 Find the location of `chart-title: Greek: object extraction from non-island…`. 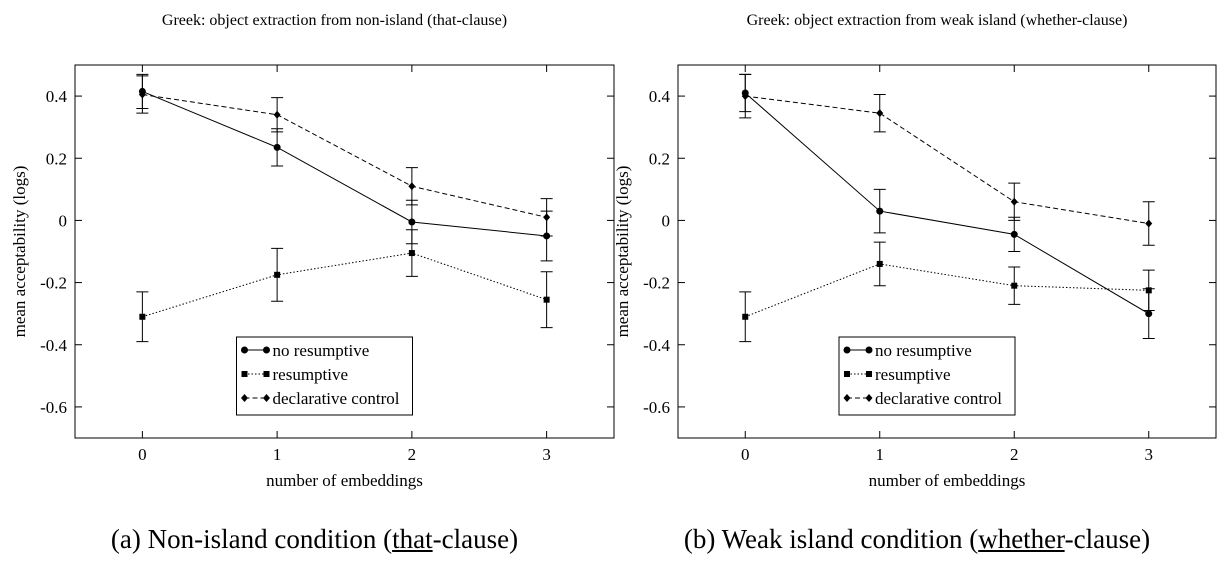

chart-title: Greek: object extraction from non-island… is located at coordinates (334, 20).